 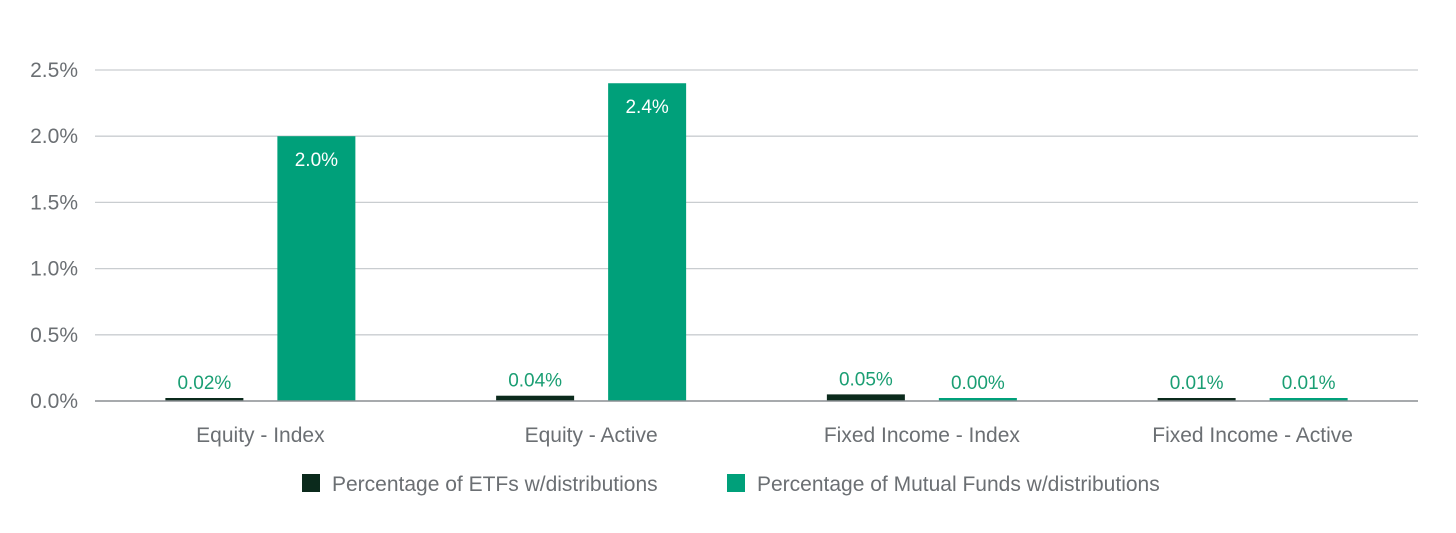 I want to click on y-tick-label: 2.5%, so click(x=54, y=70).